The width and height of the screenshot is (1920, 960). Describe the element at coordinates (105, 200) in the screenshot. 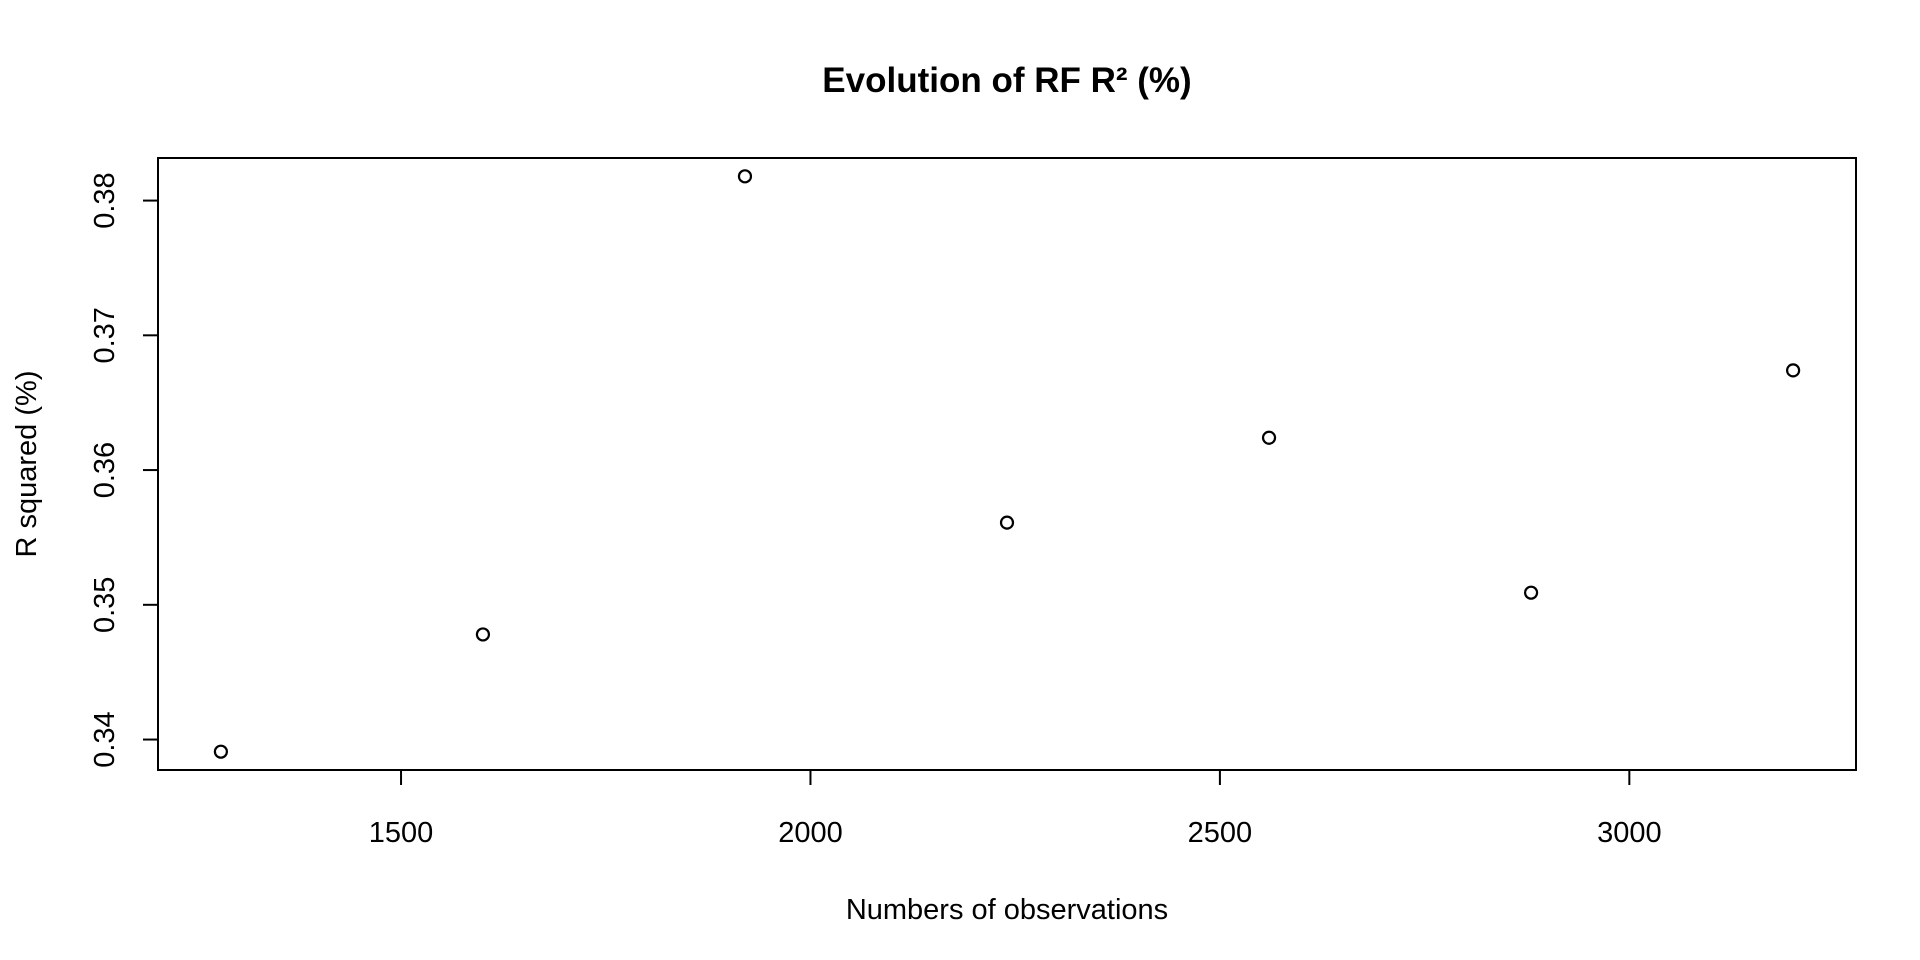

I see `y-tick-label: 0.38` at that location.